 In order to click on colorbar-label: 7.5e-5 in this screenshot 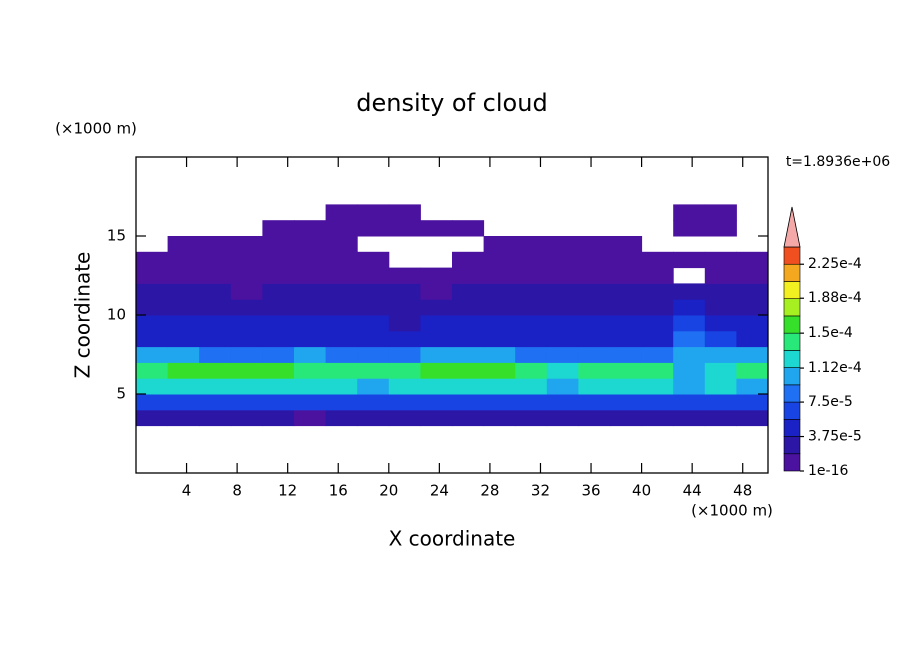, I will do `click(830, 402)`.